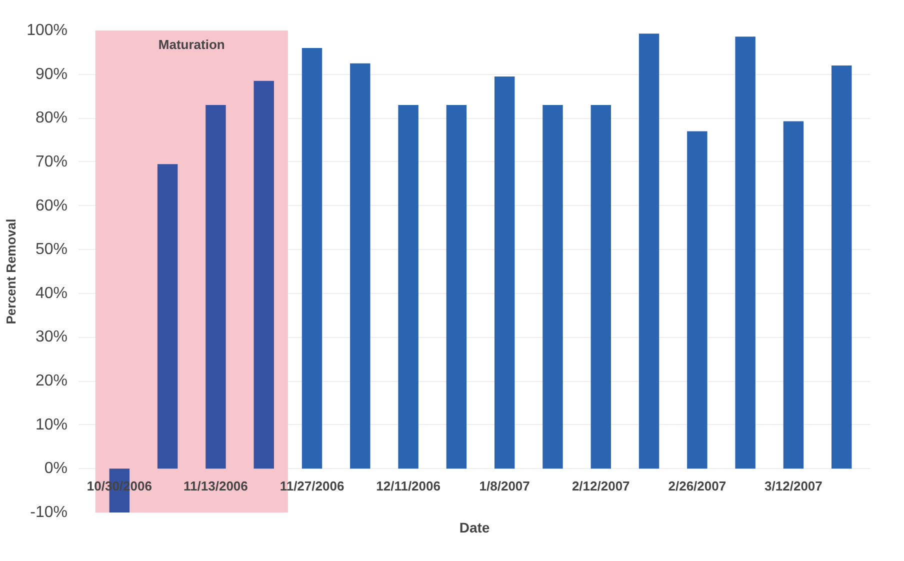 Image resolution: width=904 pixels, height=561 pixels. Describe the element at coordinates (793, 486) in the screenshot. I see `x-tick-label: 3/12/2007` at that location.